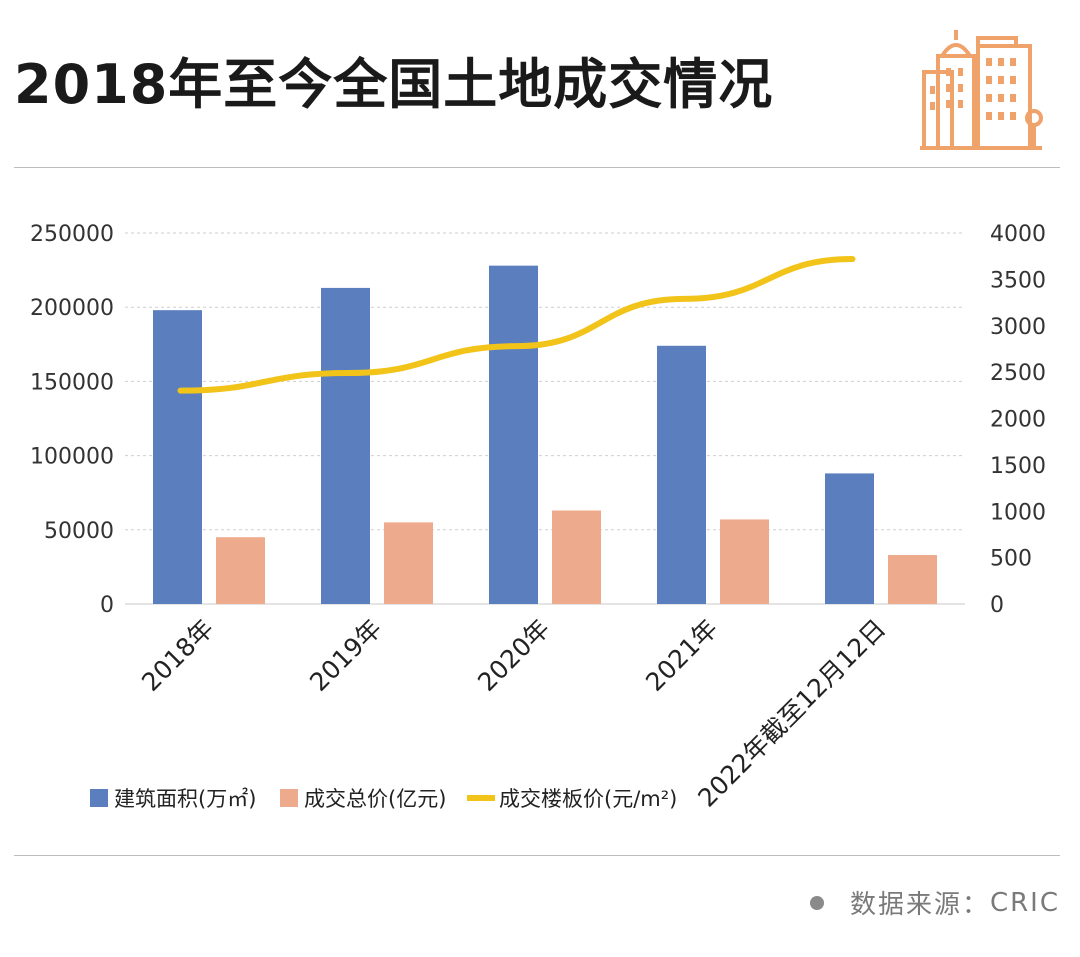 Image resolution: width=1080 pixels, height=957 pixels. I want to click on y-left-tick-label: 100000, so click(72, 457).